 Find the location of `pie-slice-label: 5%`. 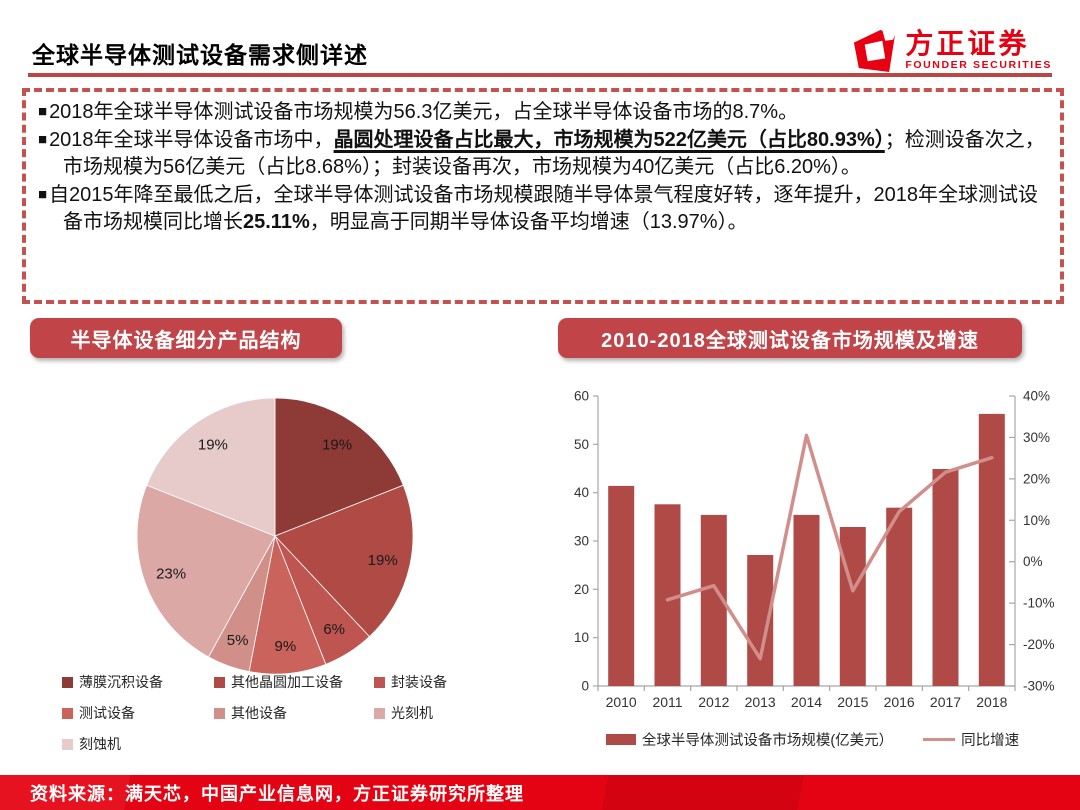

pie-slice-label: 5% is located at coordinates (238, 640).